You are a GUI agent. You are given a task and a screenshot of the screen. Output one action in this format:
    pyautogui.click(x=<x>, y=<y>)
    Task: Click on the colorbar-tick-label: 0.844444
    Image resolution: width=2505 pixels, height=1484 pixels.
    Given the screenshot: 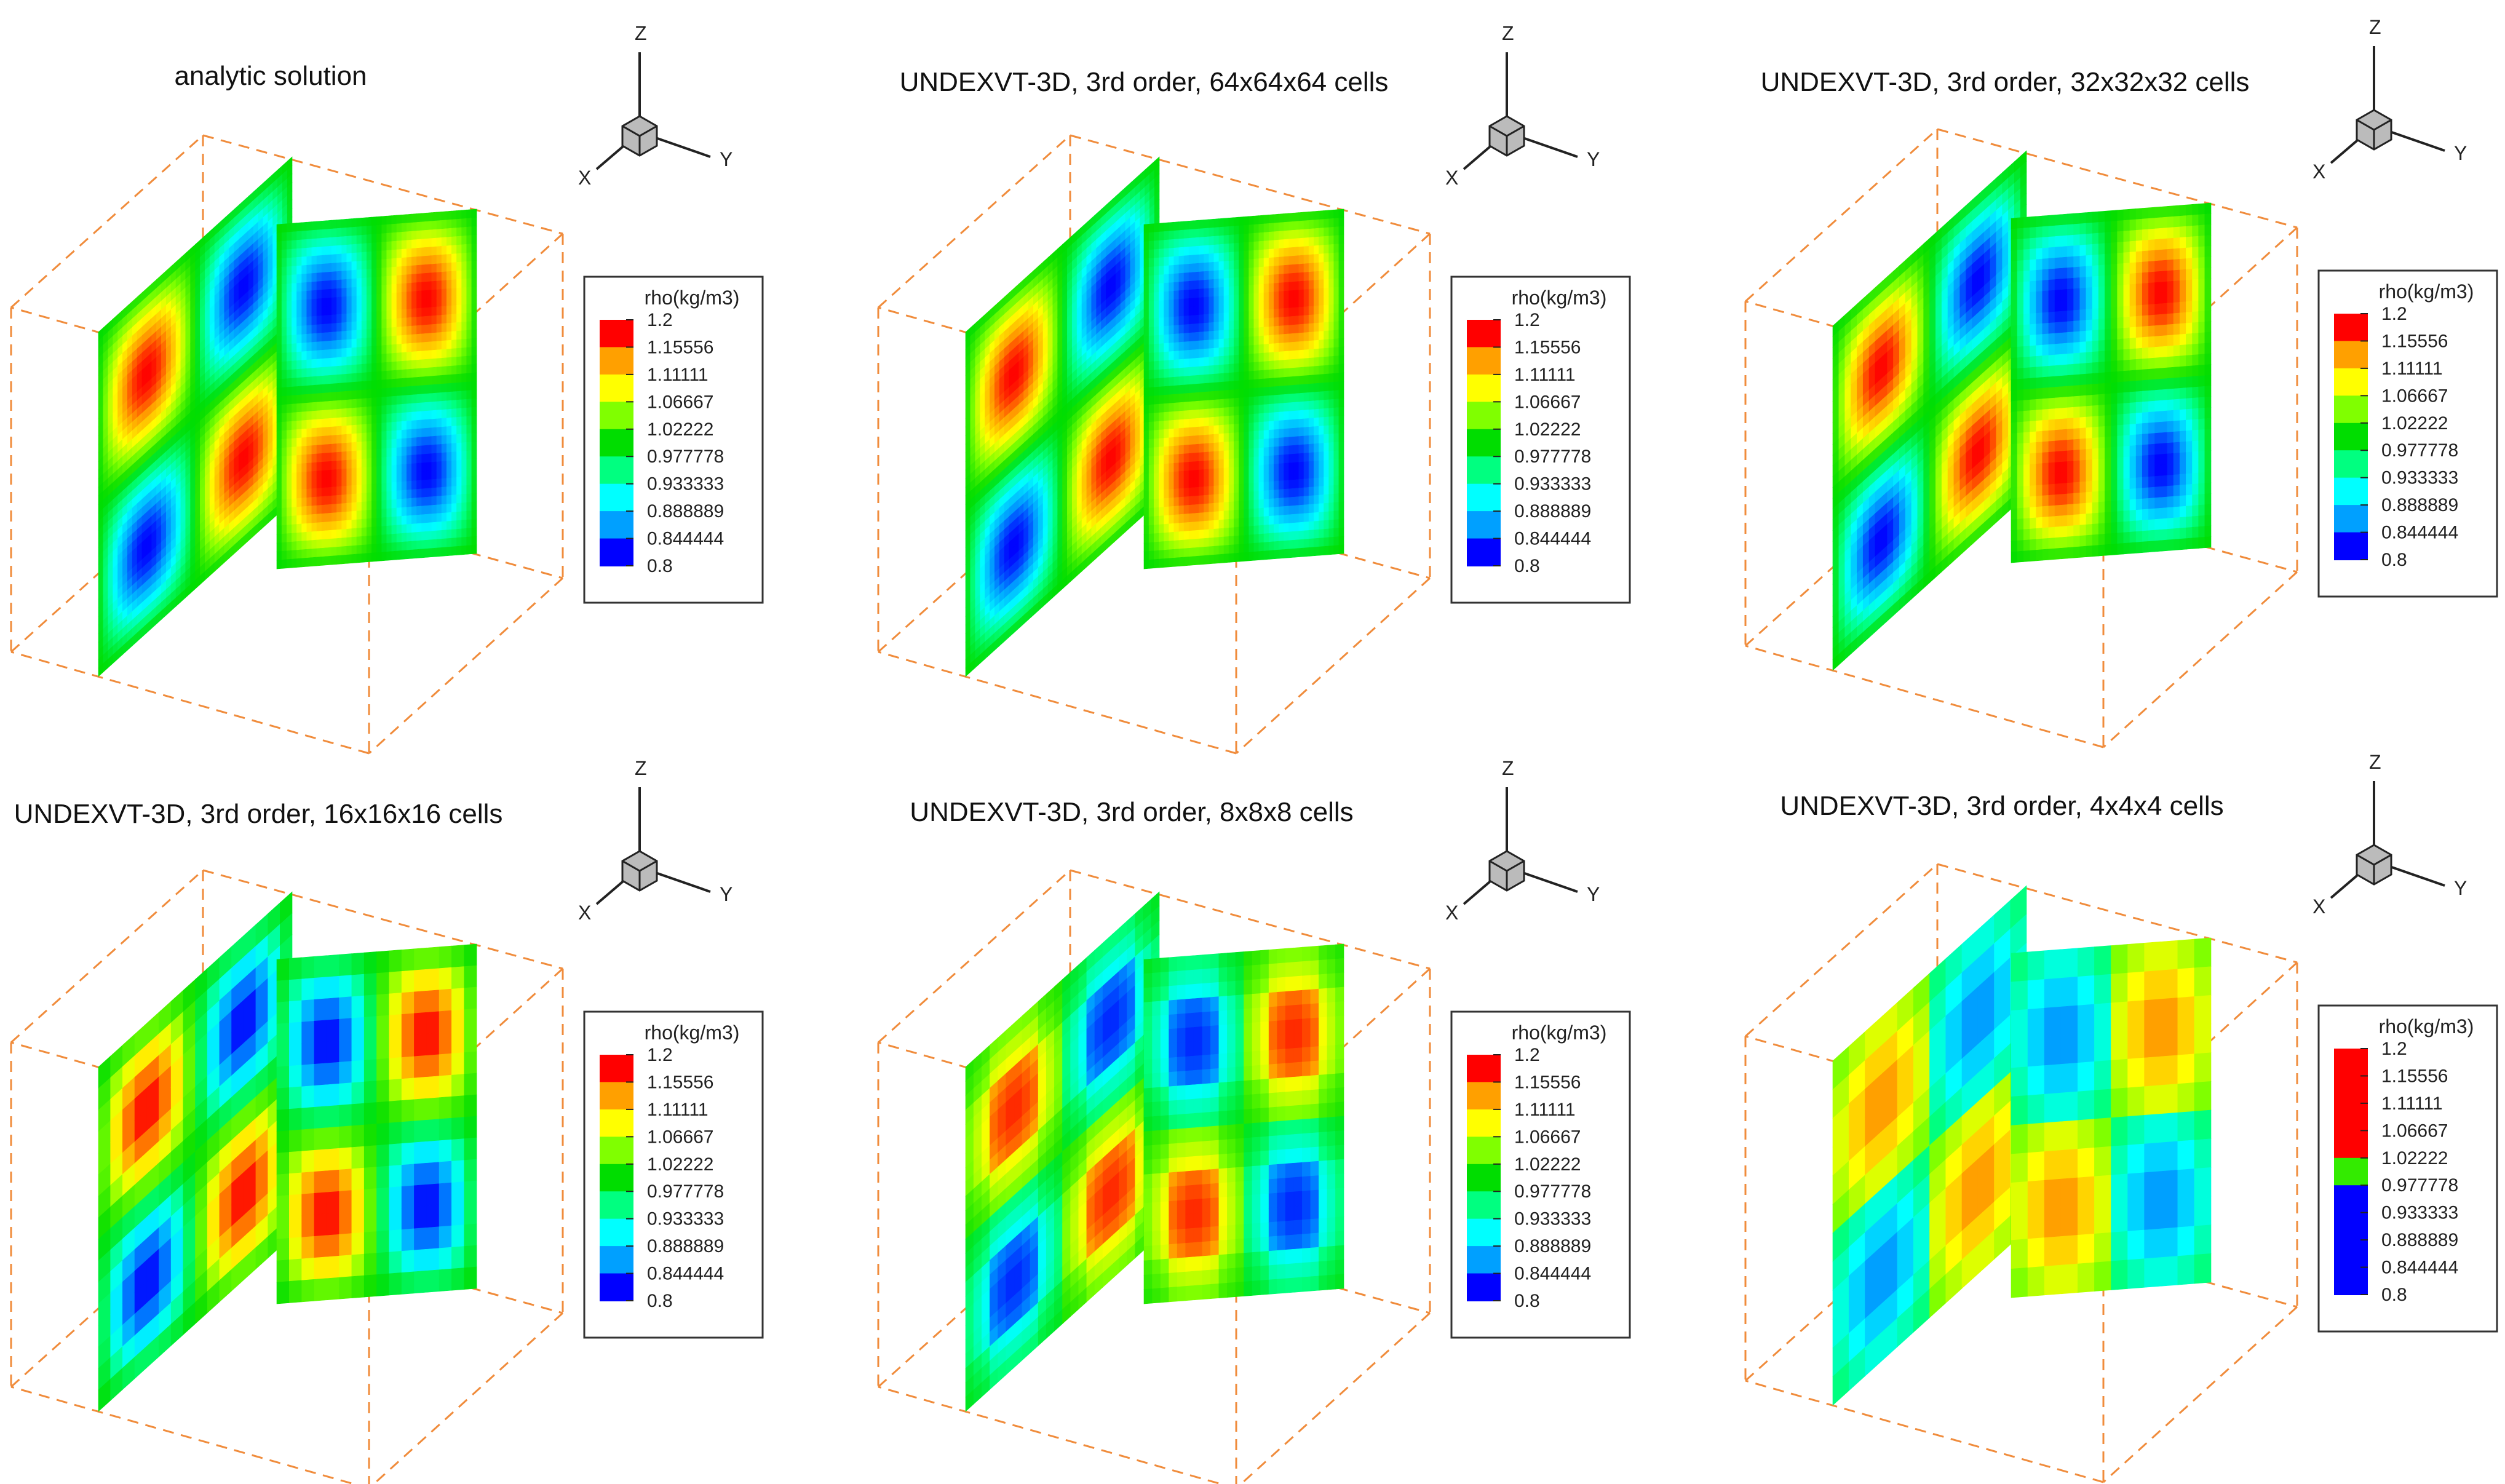 What is the action you would take?
    pyautogui.click(x=1553, y=539)
    